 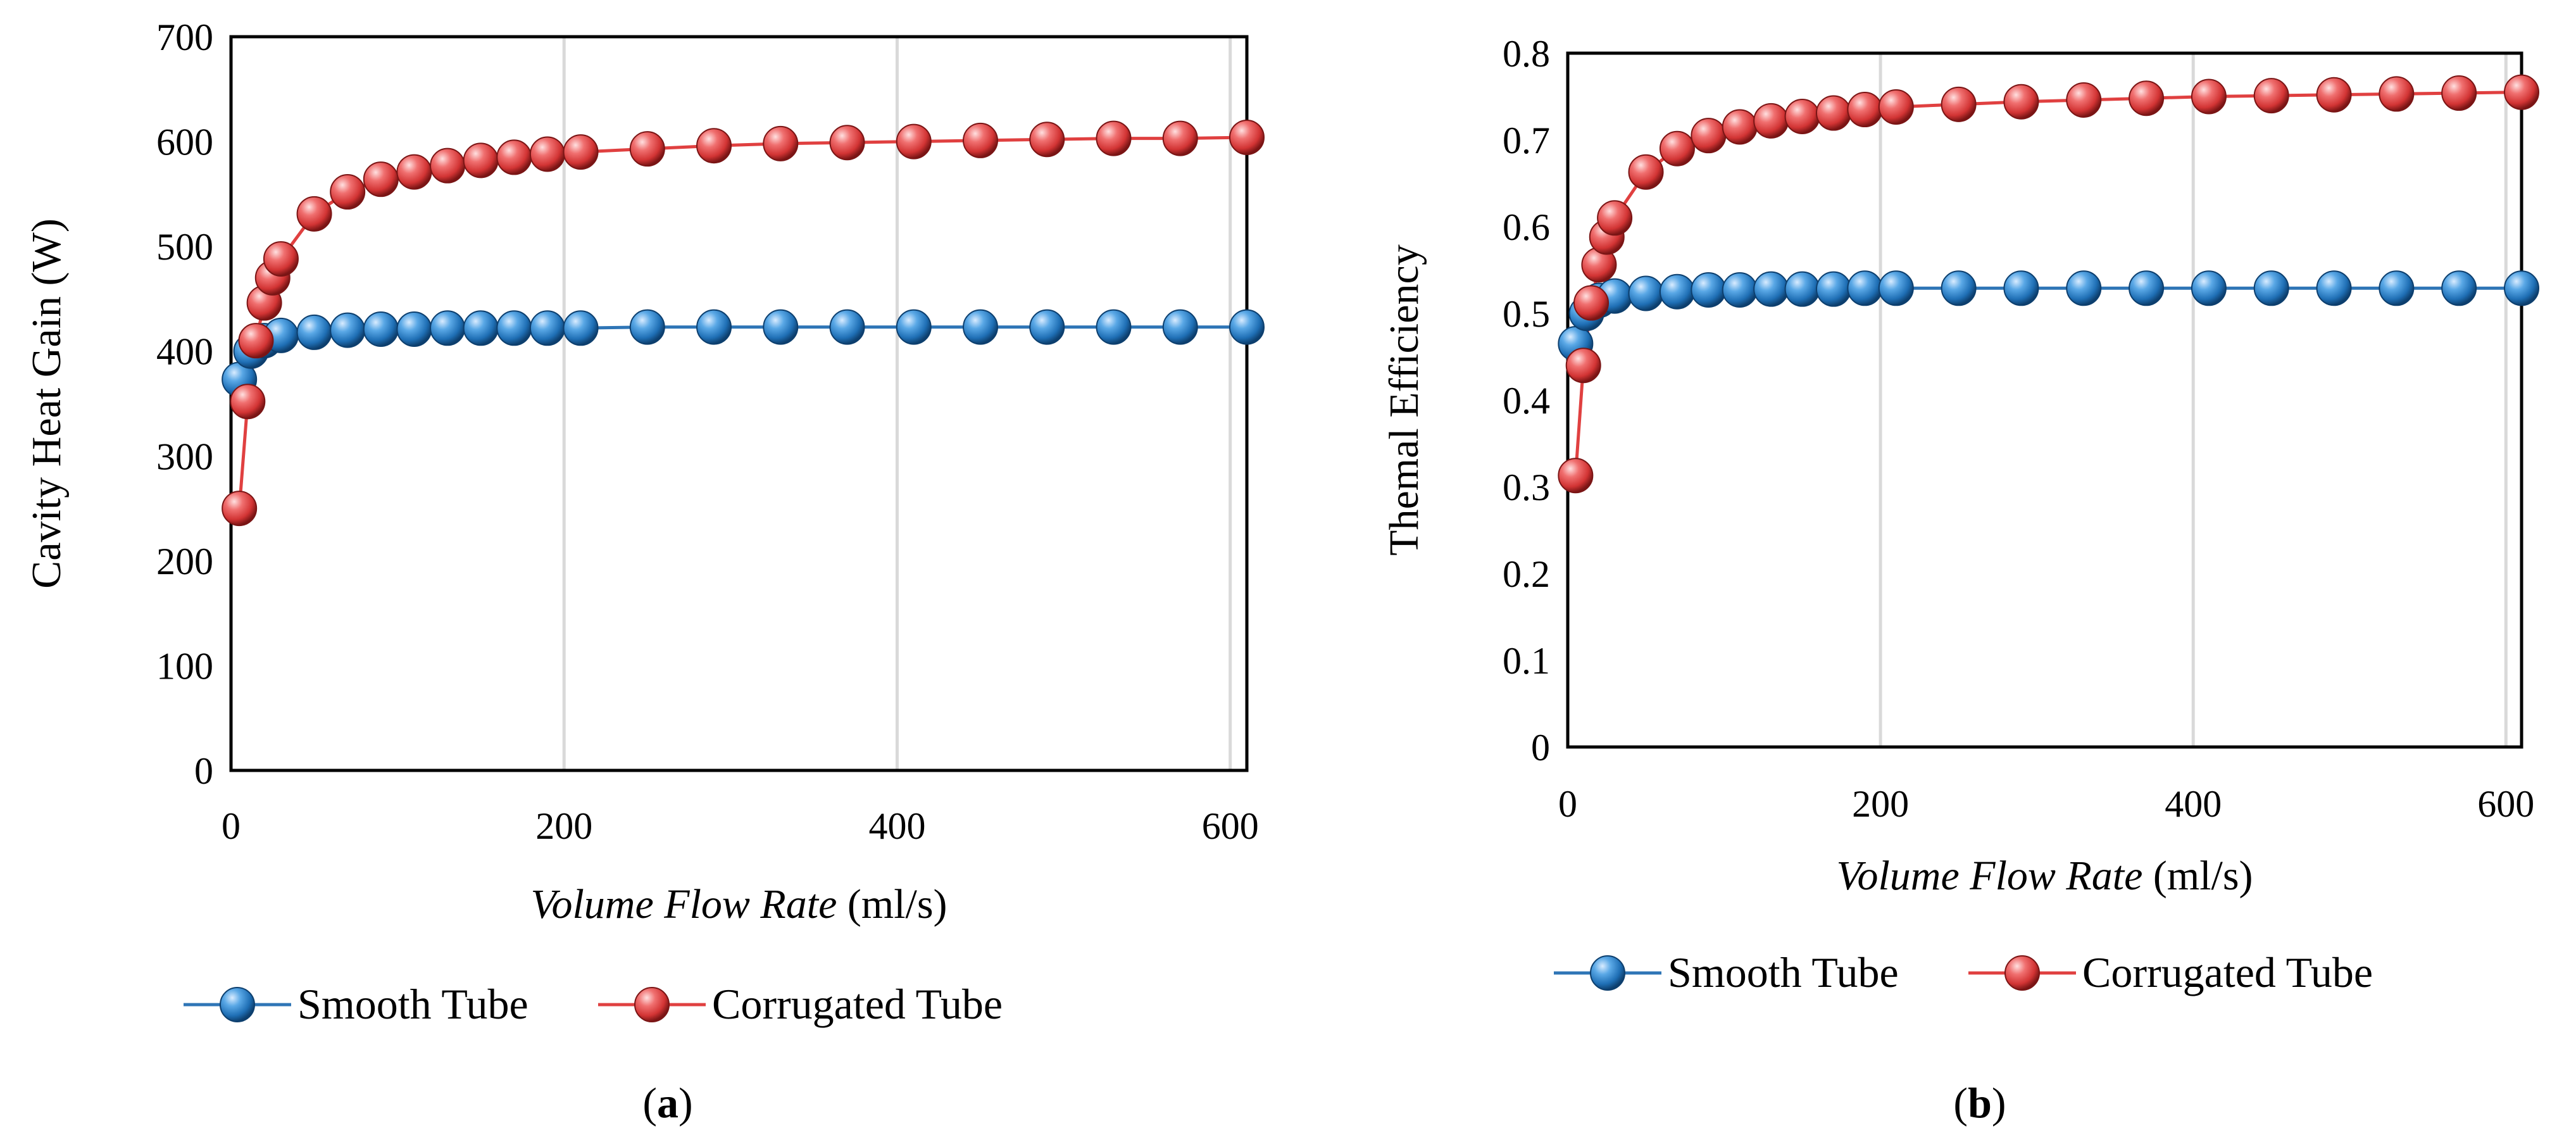 I want to click on y-tick-label: 200, so click(x=184, y=561).